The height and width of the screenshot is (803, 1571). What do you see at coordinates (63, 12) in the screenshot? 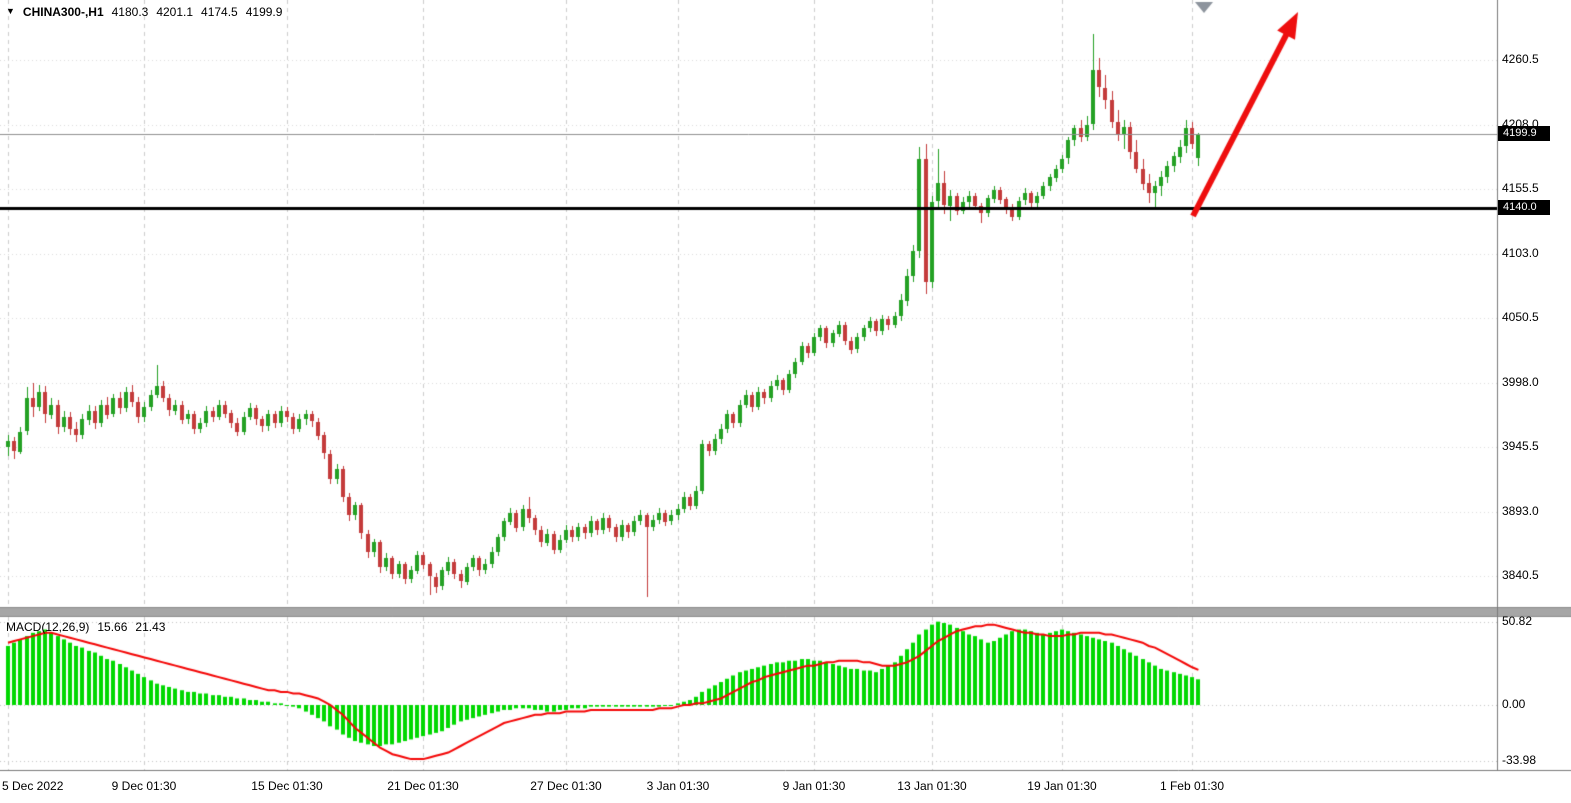
I see `symbol-timeframe-label: CHINA300-,H1` at bounding box center [63, 12].